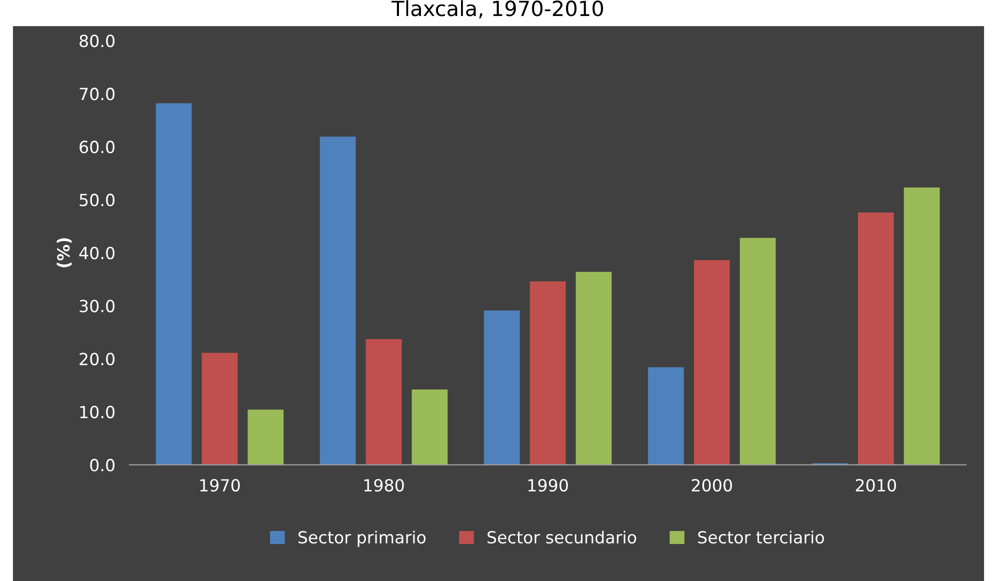 Image resolution: width=996 pixels, height=581 pixels. I want to click on chart-title: Tlaxcala, 1970-2010, so click(498, 9).